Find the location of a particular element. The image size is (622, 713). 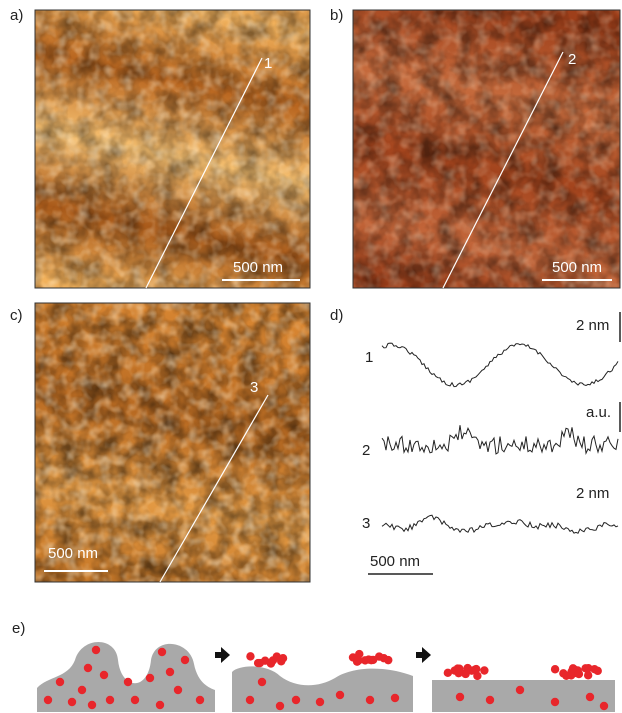

film is located at coordinates (126, 677).